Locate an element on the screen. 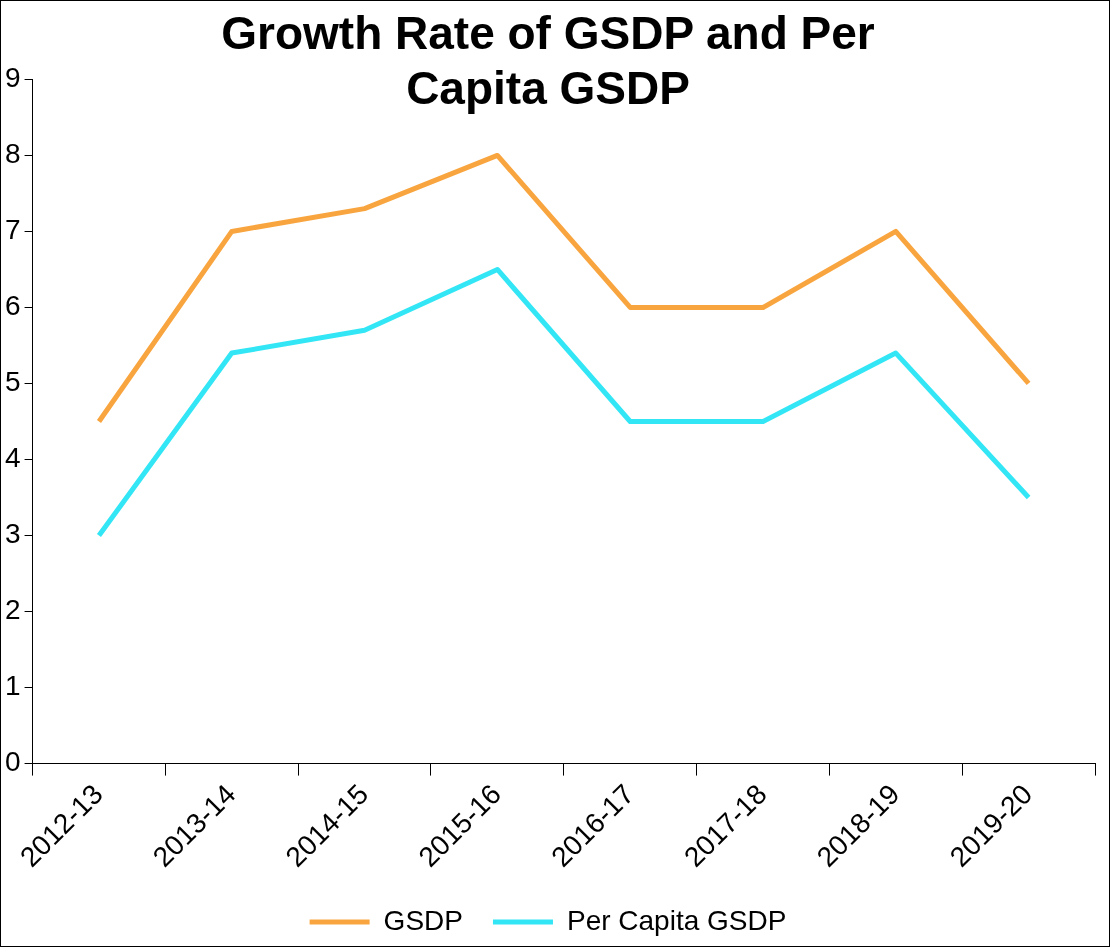 The image size is (1110, 947). legend-label: GSDP is located at coordinates (423, 920).